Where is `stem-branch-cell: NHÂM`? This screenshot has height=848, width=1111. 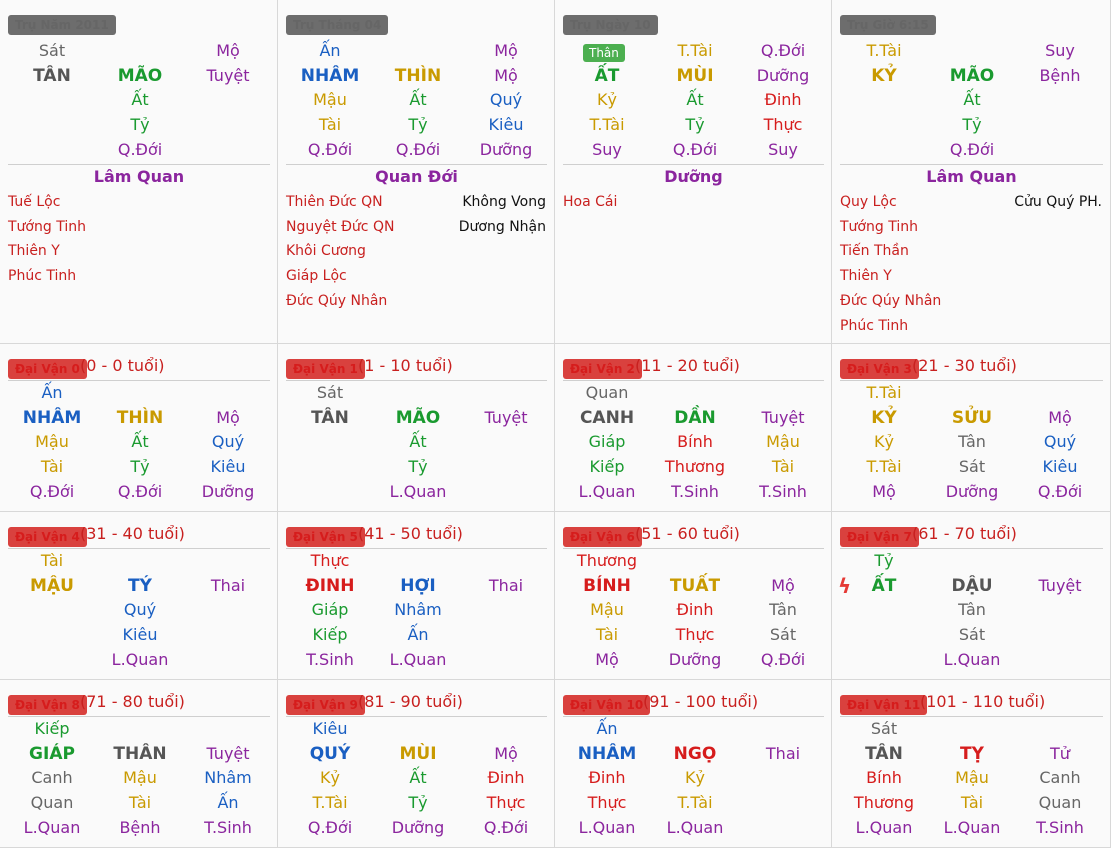 stem-branch-cell: NHÂM is located at coordinates (52, 417).